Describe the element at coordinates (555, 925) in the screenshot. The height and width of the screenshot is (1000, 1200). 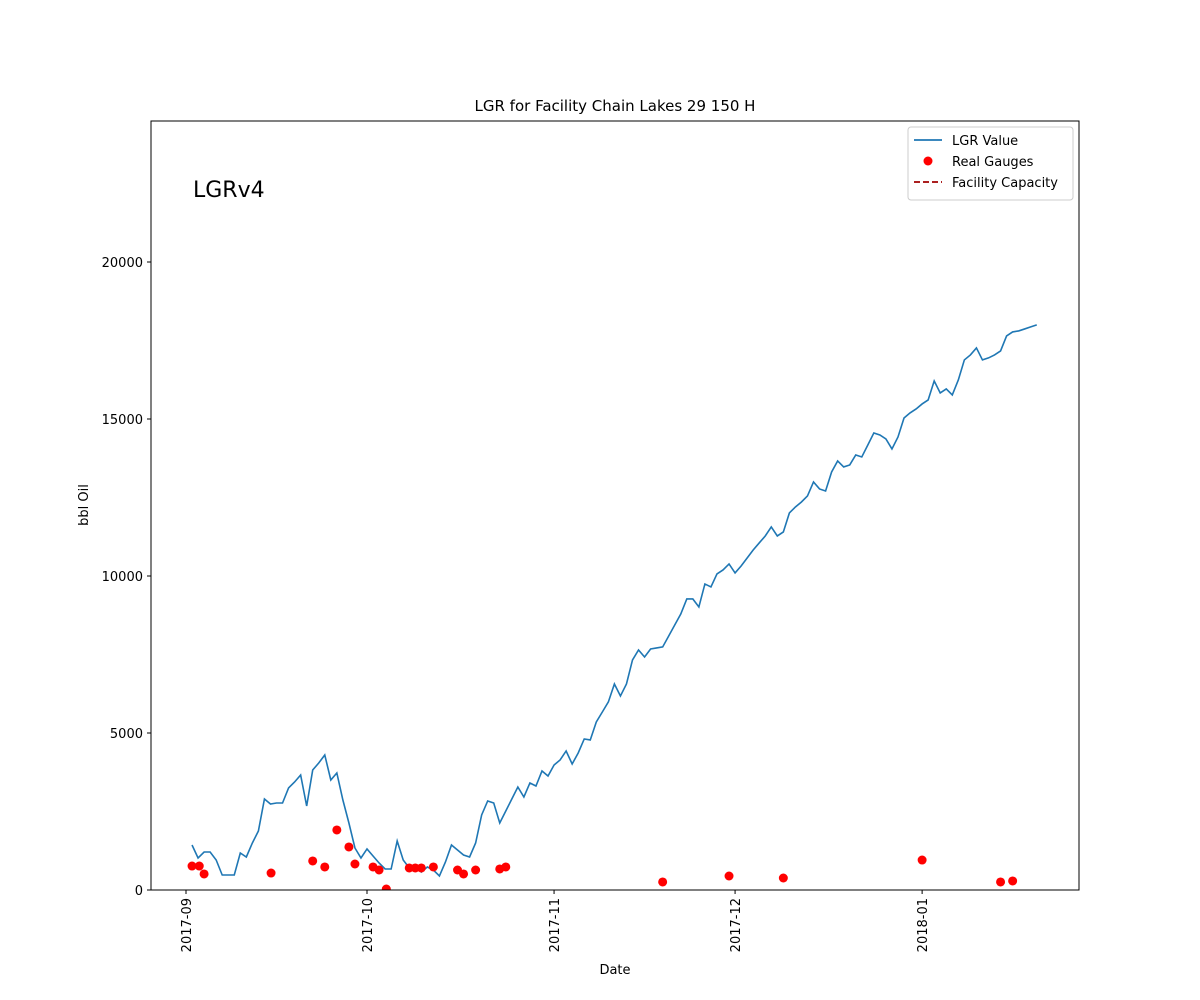
I see `x-tick-label: 2017-11` at that location.